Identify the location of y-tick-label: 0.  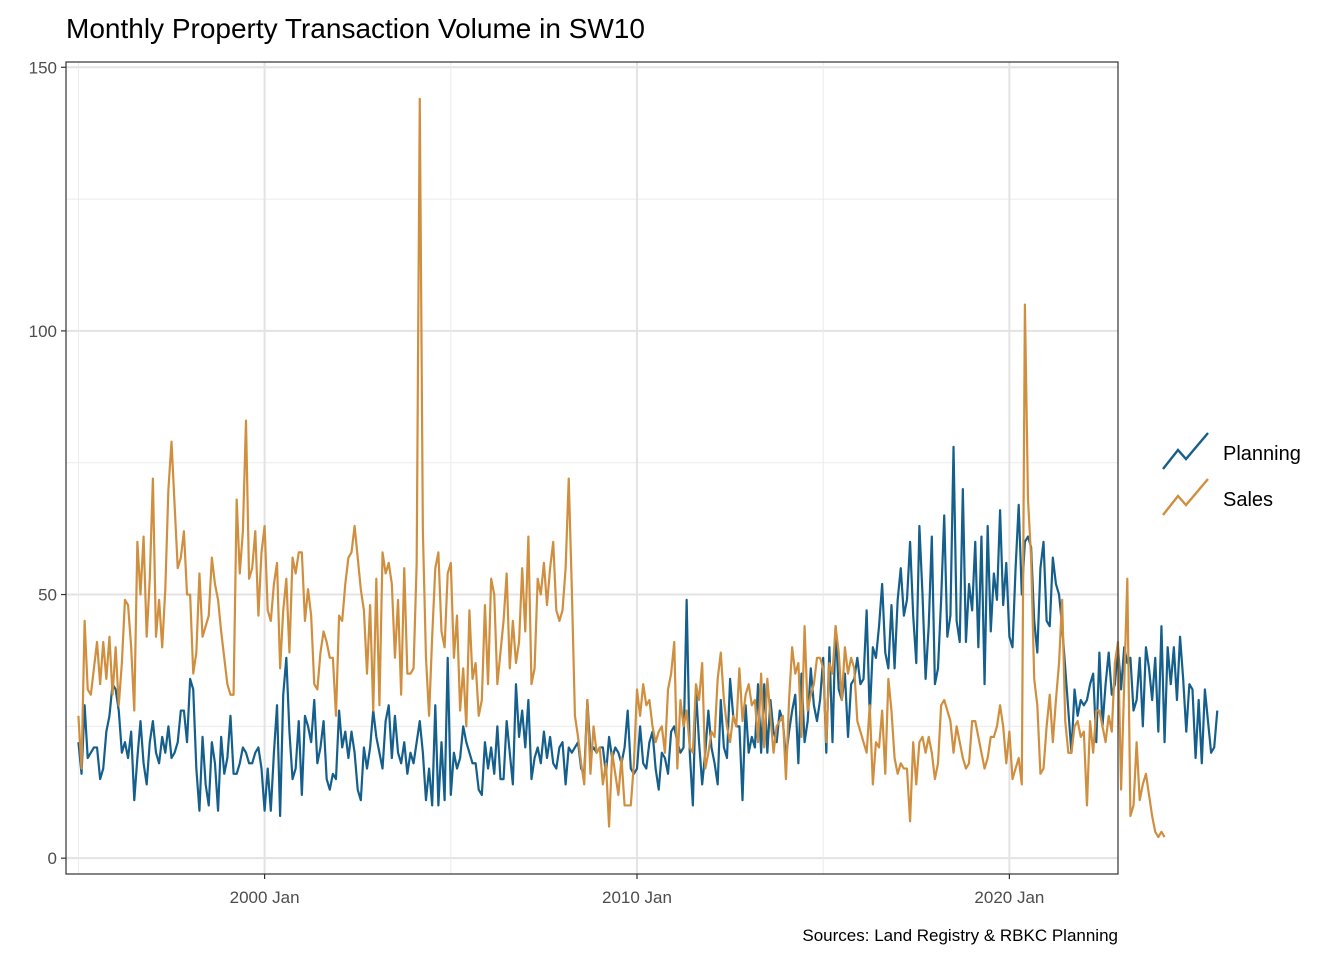
(52, 858).